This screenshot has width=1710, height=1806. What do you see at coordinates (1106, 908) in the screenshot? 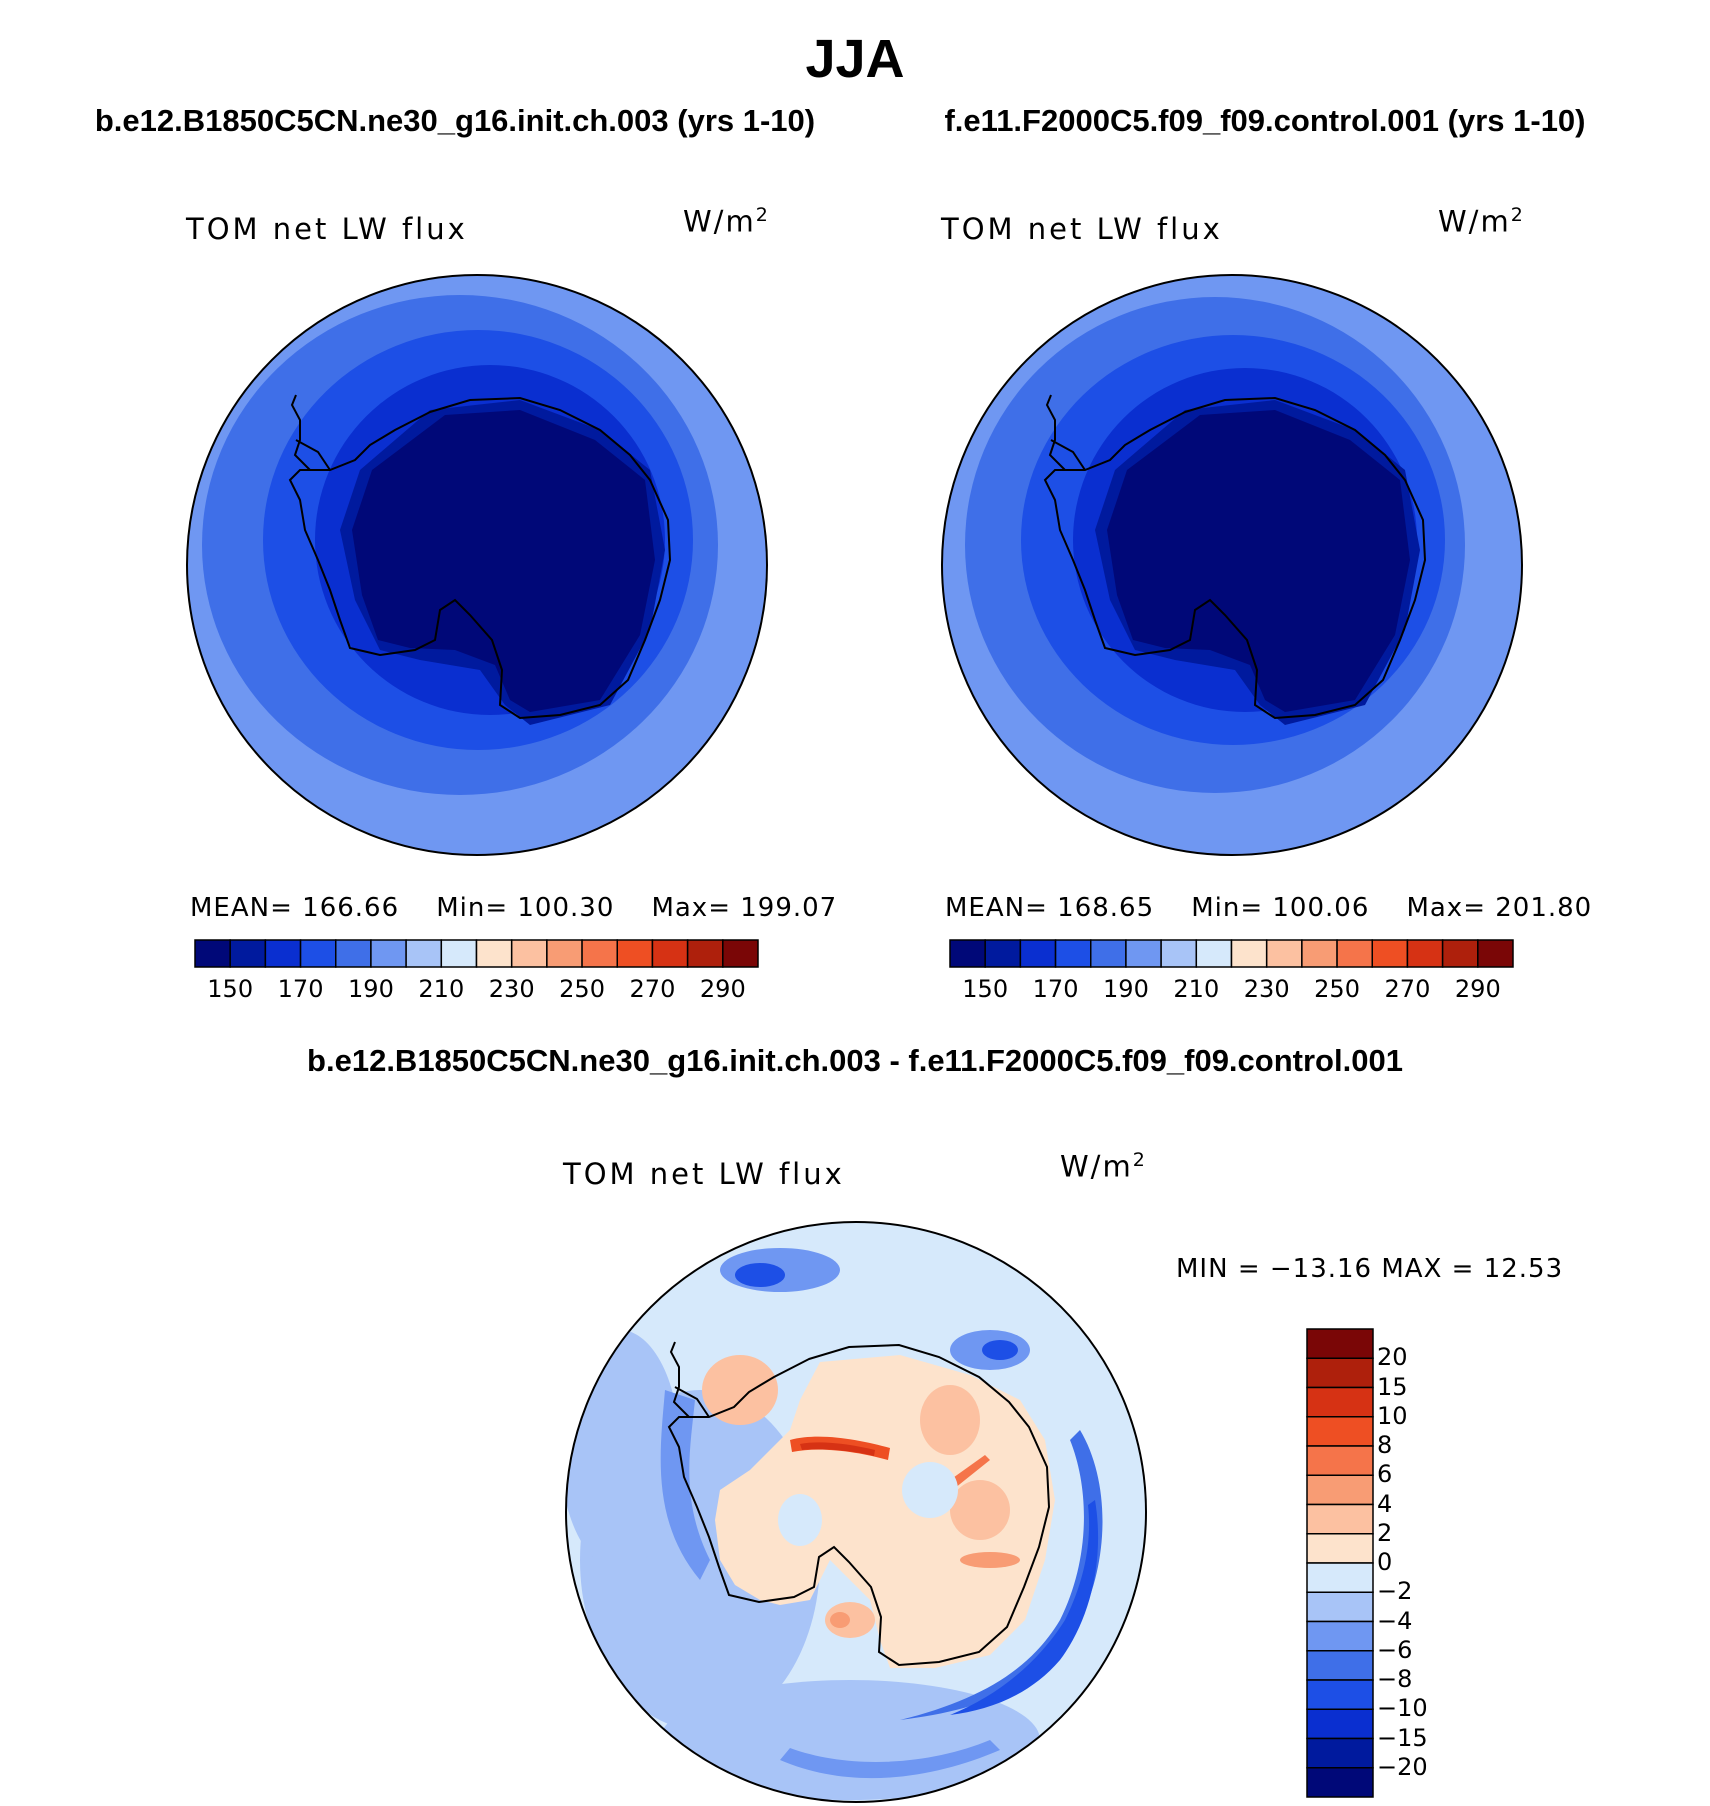
I see `case2-mean-value: 168.65` at bounding box center [1106, 908].